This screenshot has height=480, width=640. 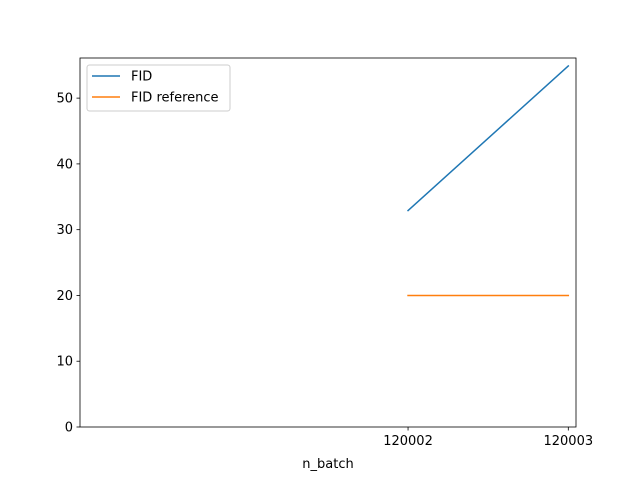 I want to click on y-tick-label: 50, so click(x=64, y=99).